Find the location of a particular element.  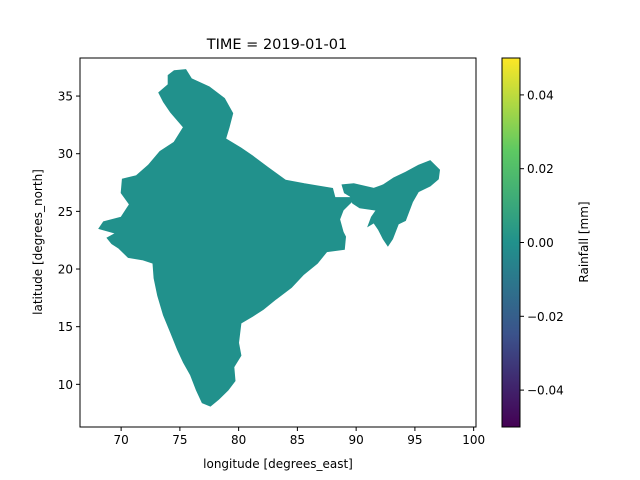

y-tick-label: 35 is located at coordinates (65, 97).